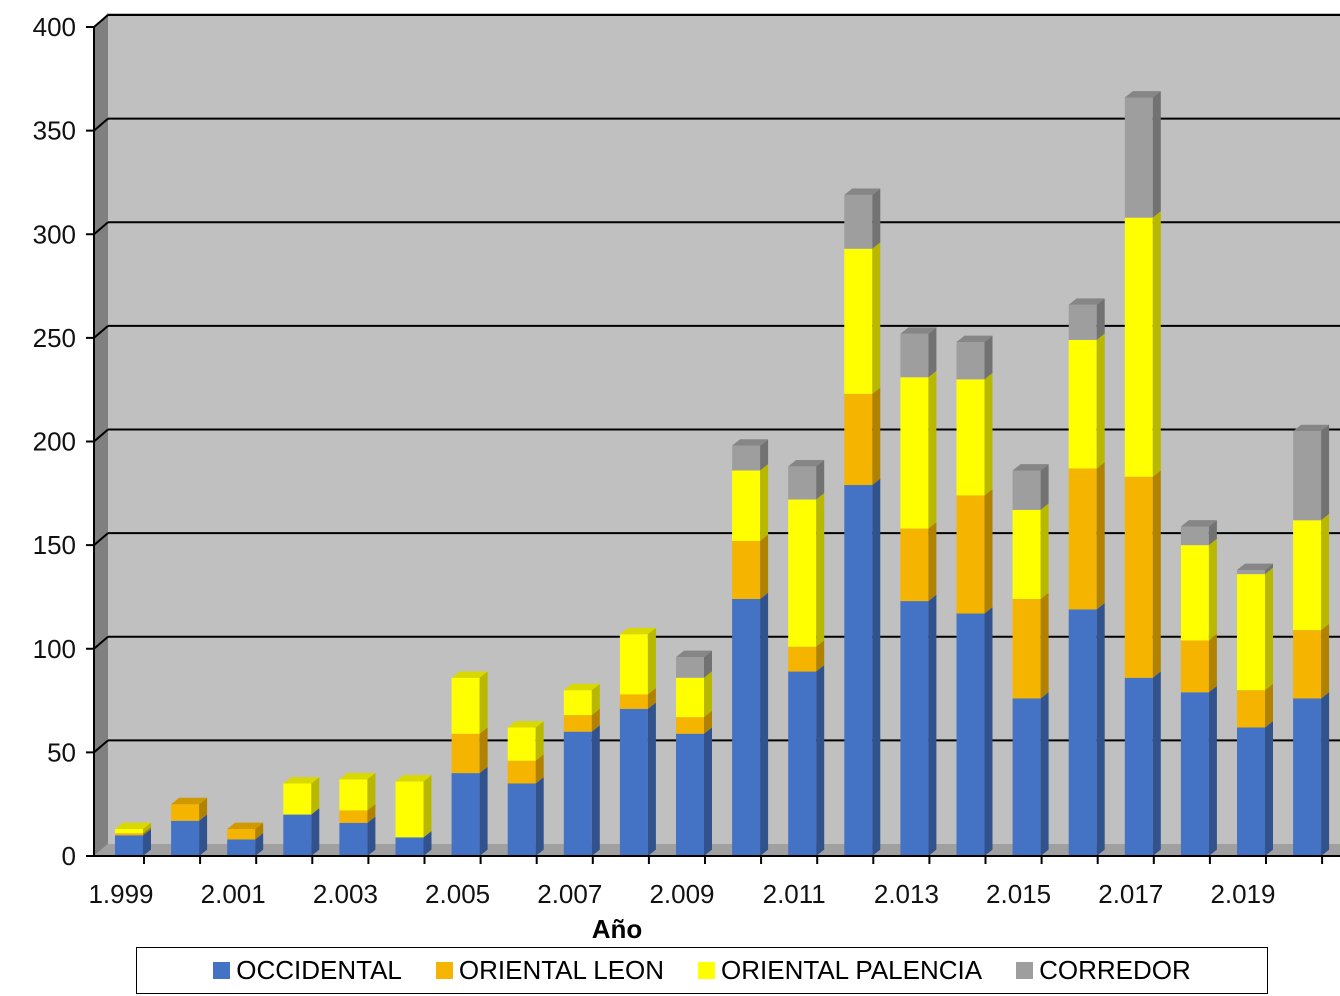 The width and height of the screenshot is (1340, 996). I want to click on legend-item: ORIENTAL LEON, so click(550, 970).